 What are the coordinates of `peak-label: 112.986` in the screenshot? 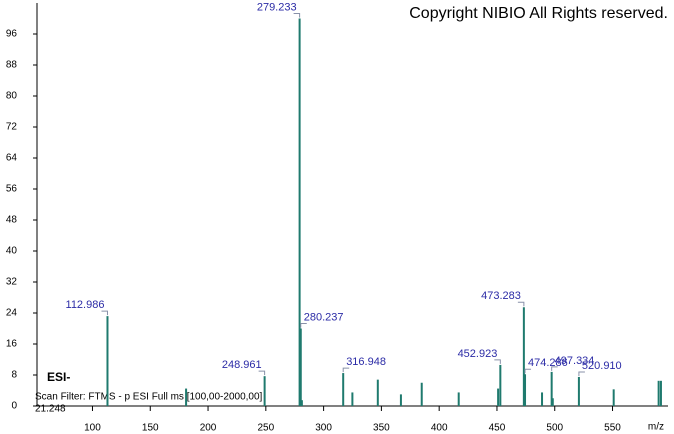 It's located at (85, 305).